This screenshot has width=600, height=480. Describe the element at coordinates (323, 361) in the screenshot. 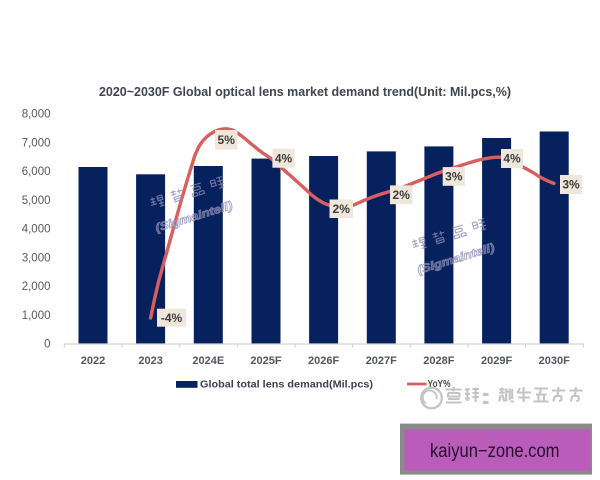

I see `svg-text: 2026F` at that location.